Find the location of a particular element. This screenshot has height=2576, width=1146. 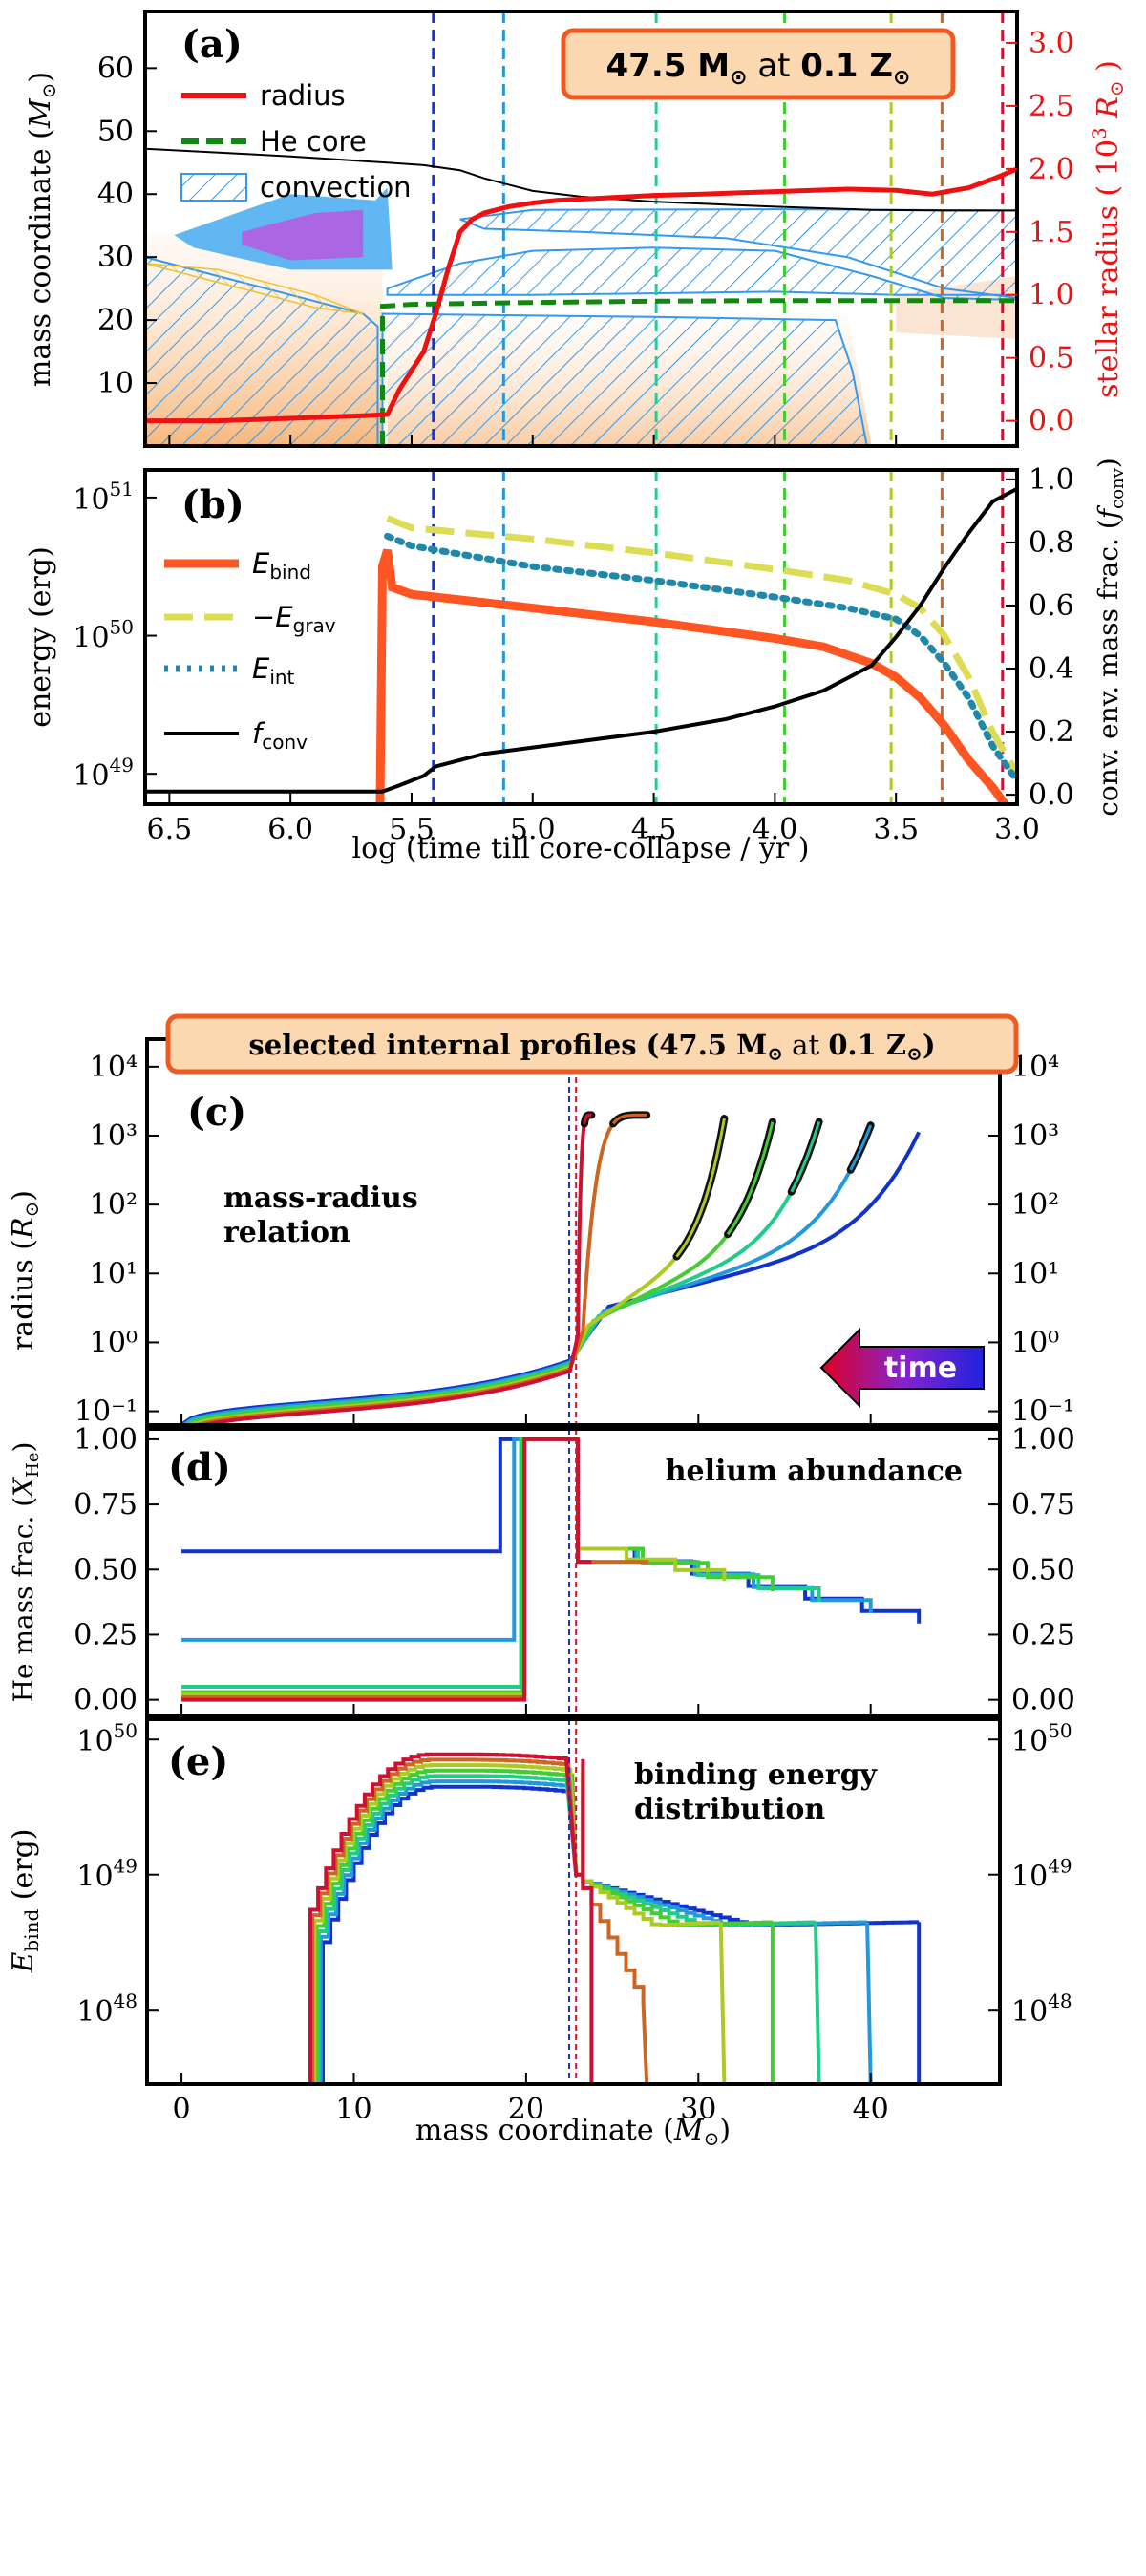

panel-a-ytick-label: 20 is located at coordinates (115, 320).